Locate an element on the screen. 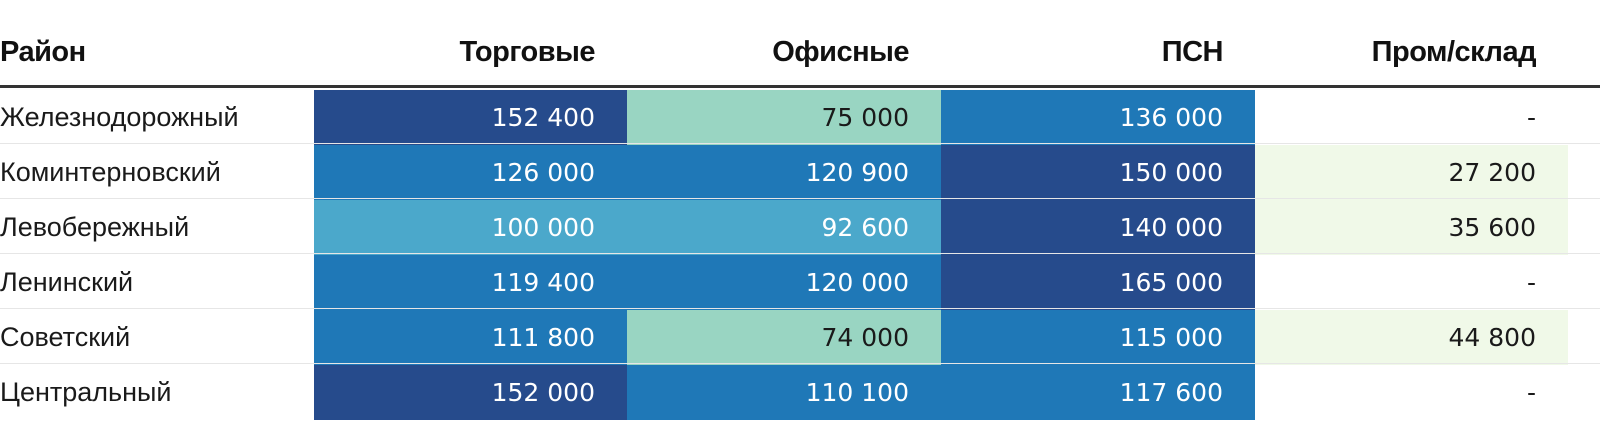 The width and height of the screenshot is (1600, 442). heatmap-cell: 74 000 is located at coordinates (784, 337).